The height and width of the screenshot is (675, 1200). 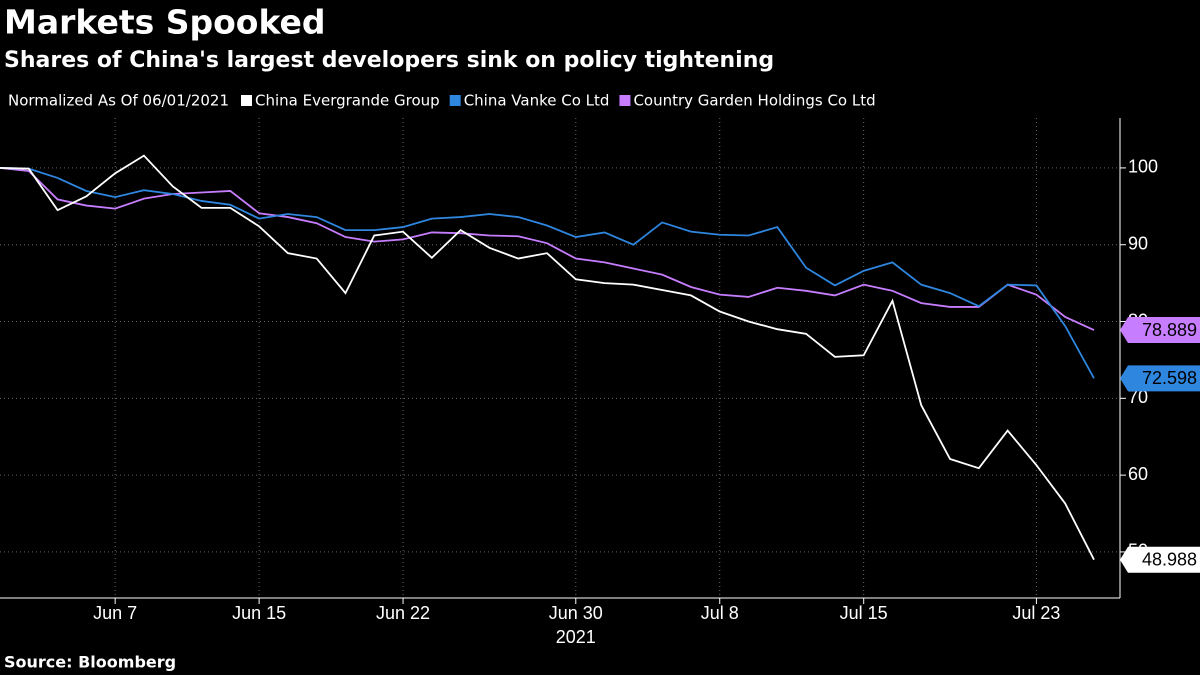 I want to click on y-tick-label: 90, so click(x=1138, y=243).